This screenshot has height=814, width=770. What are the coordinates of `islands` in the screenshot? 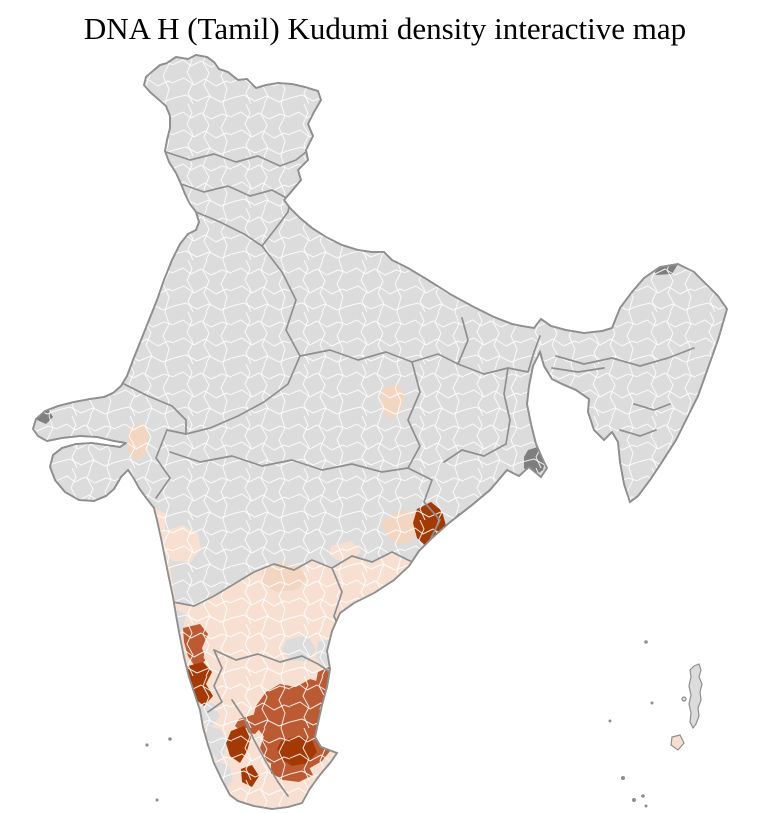 It's located at (424, 724).